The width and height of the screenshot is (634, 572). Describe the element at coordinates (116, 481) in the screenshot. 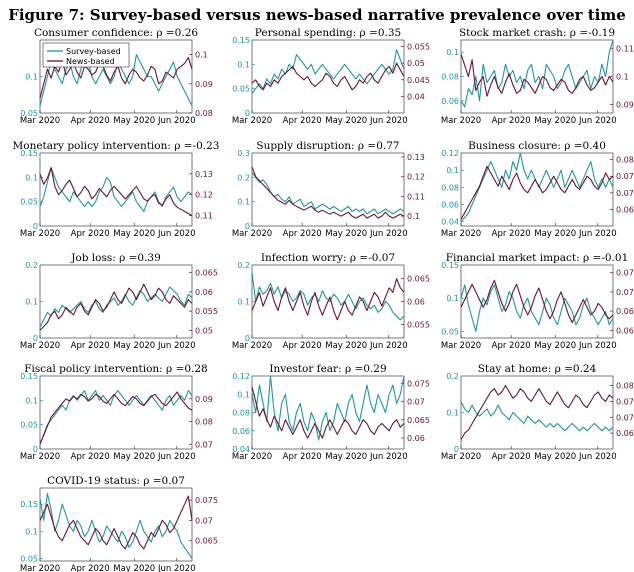

I see `subplot-title: COVID-19 status: ρ =0.07` at that location.